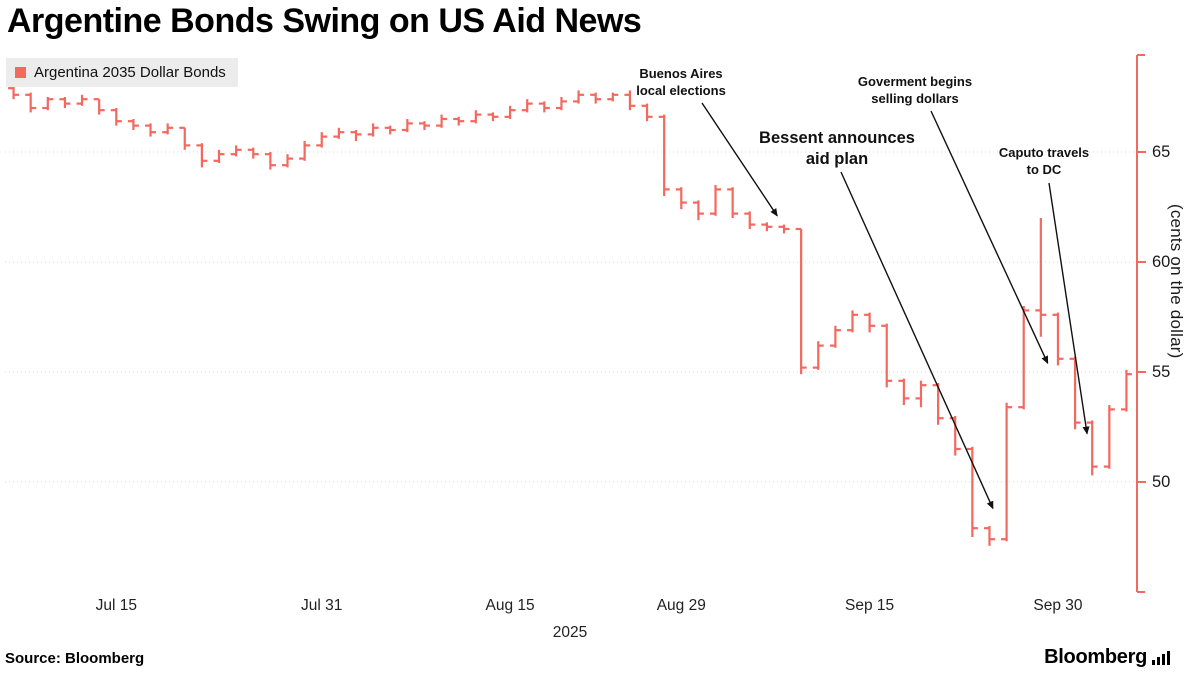 Image resolution: width=1200 pixels, height=675 pixels. I want to click on y-axis-tick-label: 60, so click(1161, 262).